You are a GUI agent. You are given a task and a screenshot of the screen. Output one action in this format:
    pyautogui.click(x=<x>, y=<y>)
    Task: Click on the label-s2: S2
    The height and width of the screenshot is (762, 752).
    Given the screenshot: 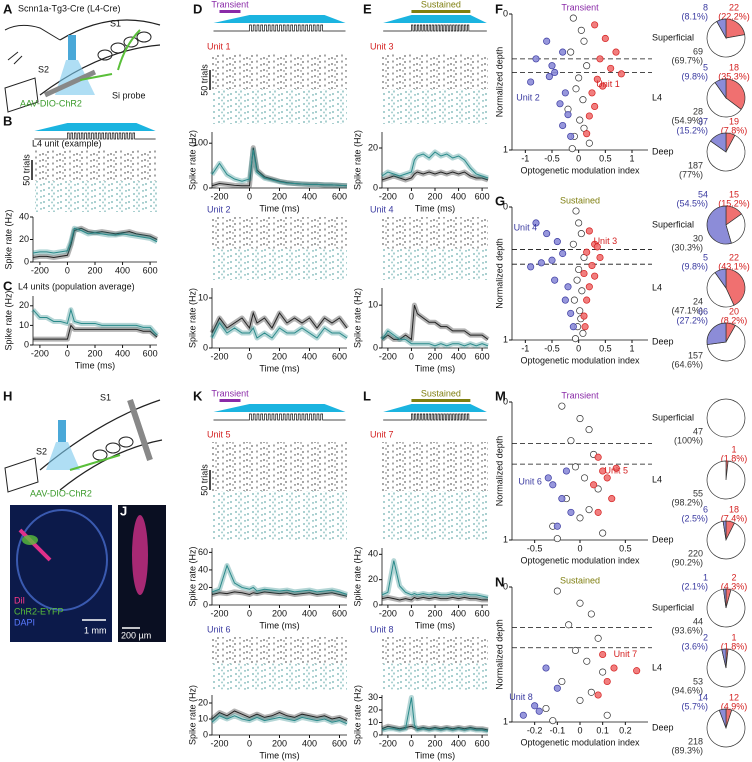 What is the action you would take?
    pyautogui.click(x=41, y=451)
    